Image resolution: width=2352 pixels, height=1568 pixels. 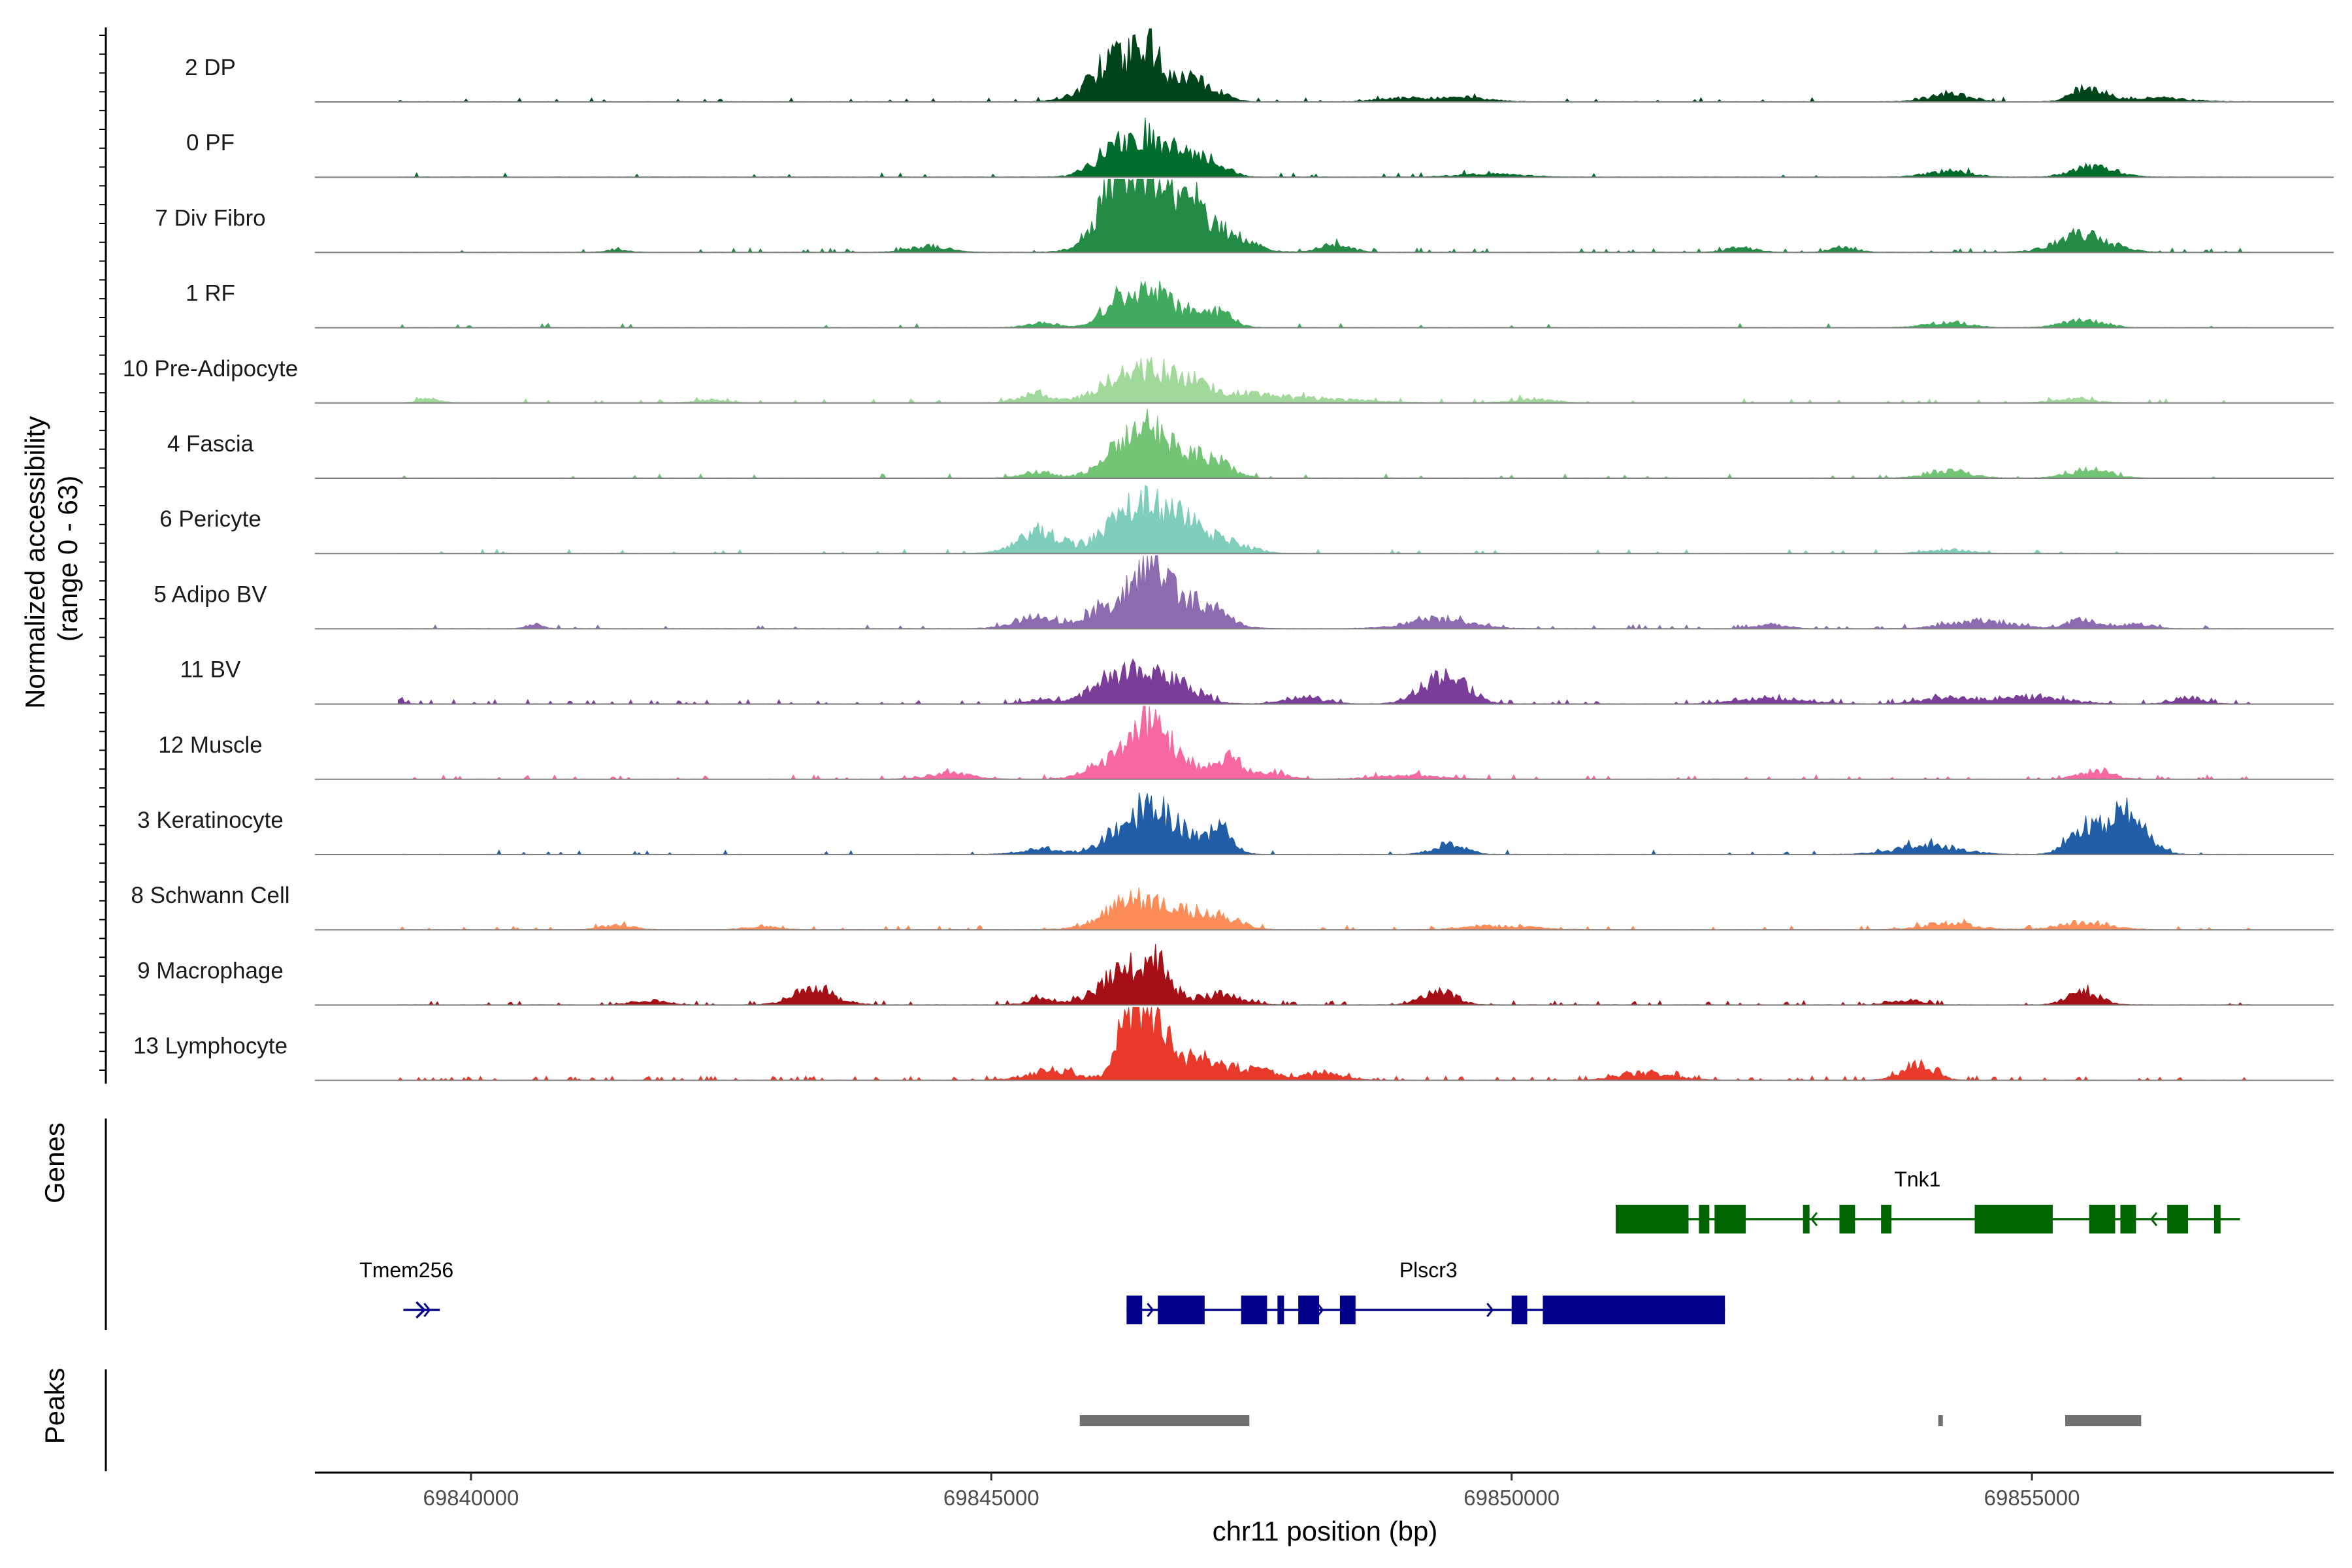 What do you see at coordinates (1246, 519) in the screenshot?
I see `track-6-pericyte: 6 Pericyte` at bounding box center [1246, 519].